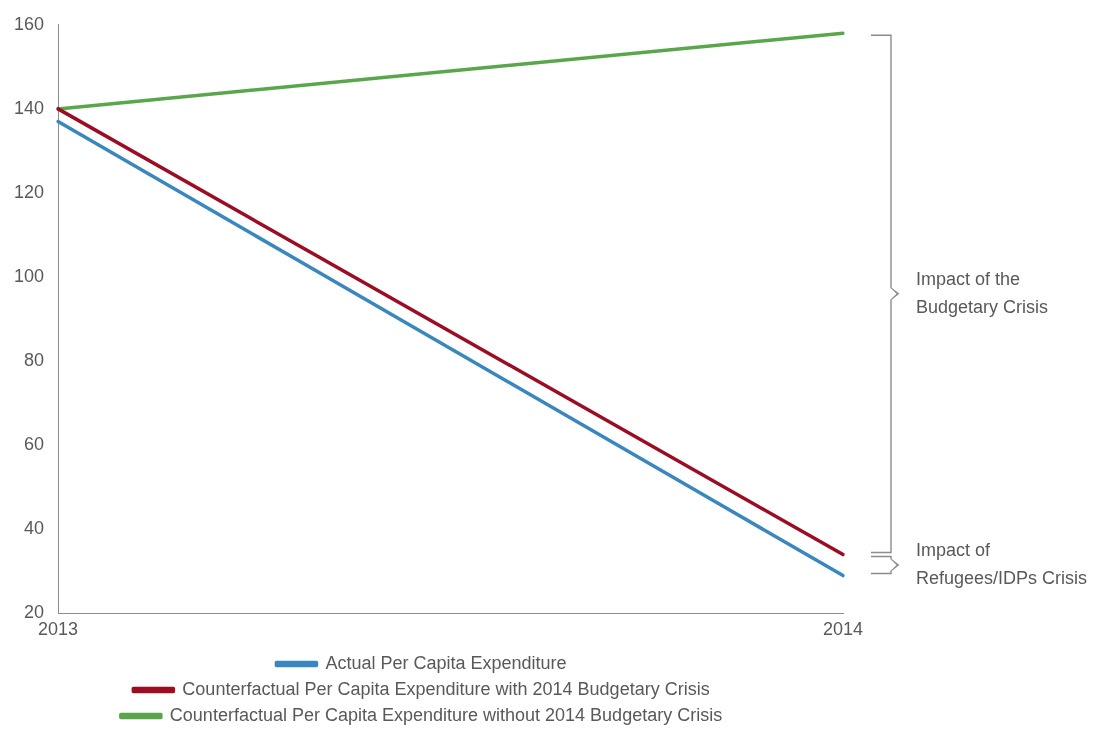  Describe the element at coordinates (446, 714) in the screenshot. I see `legend-label: Counterfactual Per Capita Expenditure without 2014 Budgetary Crisis` at that location.